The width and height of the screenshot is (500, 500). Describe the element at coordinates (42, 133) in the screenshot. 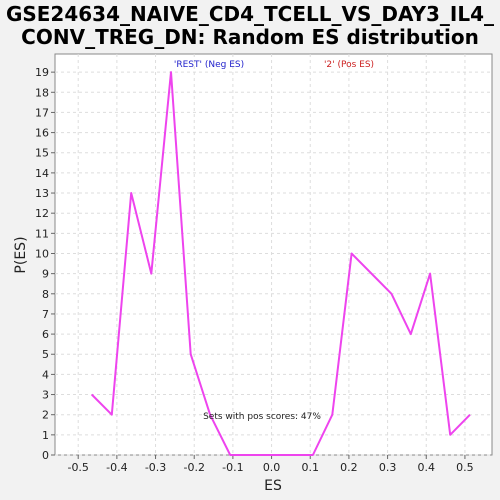

I see `y-tick-label: 16` at that location.